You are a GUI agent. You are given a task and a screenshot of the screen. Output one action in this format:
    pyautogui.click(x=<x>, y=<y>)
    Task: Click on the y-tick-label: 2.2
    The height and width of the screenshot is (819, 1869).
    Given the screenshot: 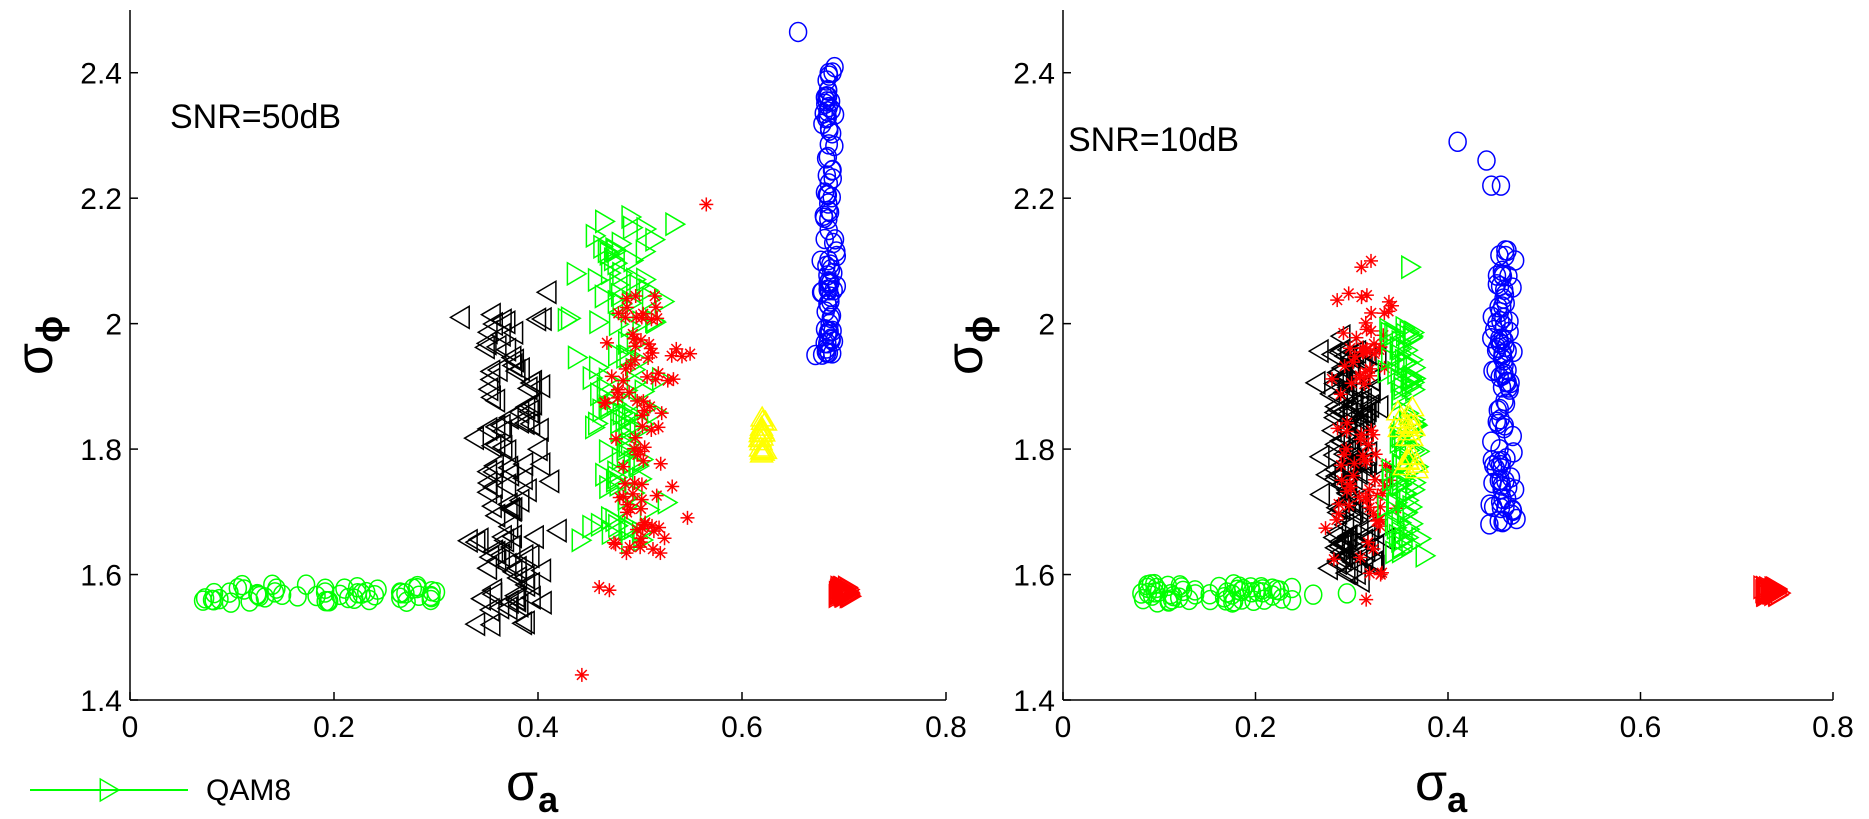 What is the action you would take?
    pyautogui.click(x=1034, y=199)
    